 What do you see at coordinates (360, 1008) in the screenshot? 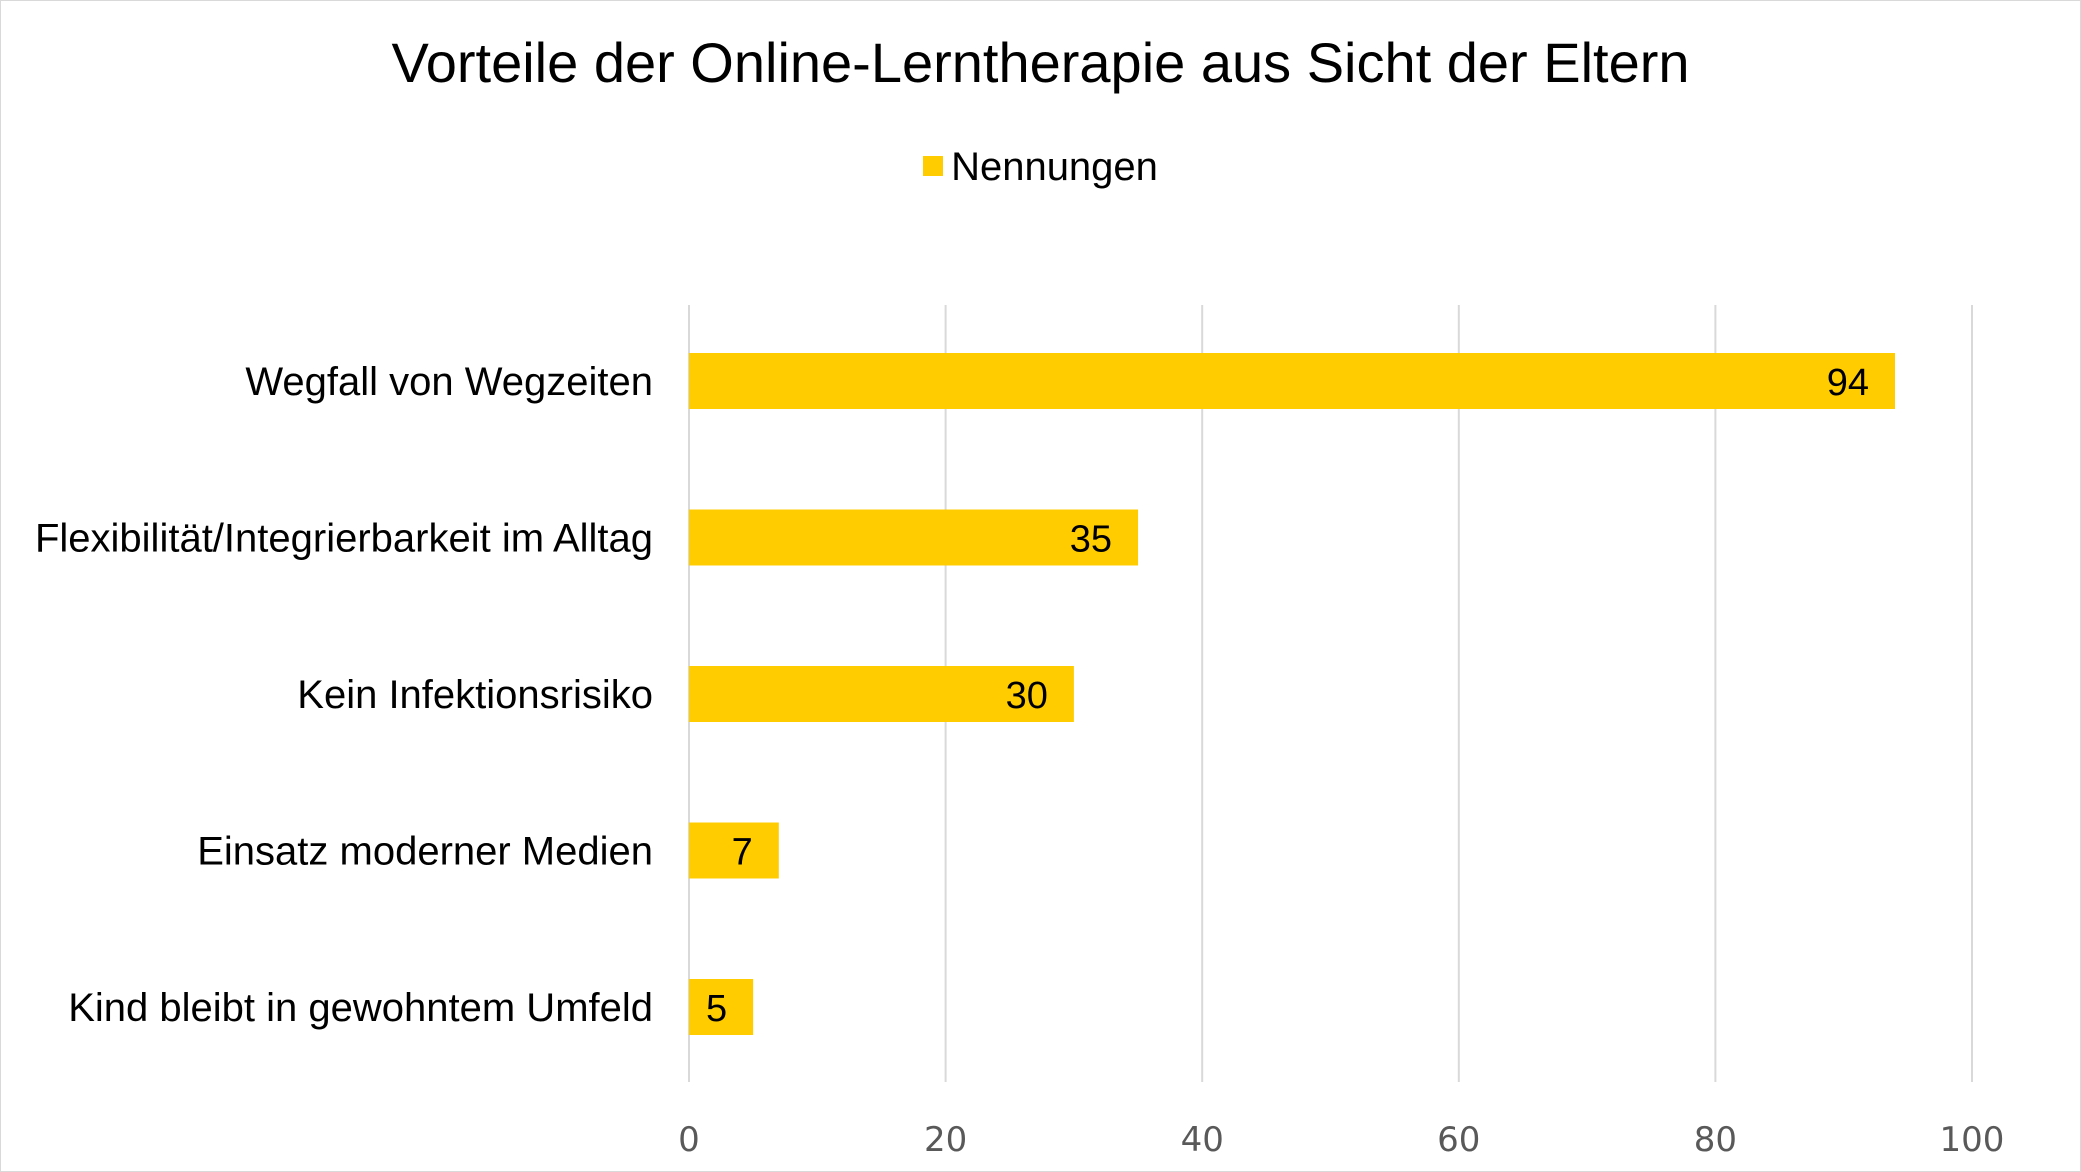
I see `category-label-4: Kind bleibt in gewohntem Umfeld` at bounding box center [360, 1008].